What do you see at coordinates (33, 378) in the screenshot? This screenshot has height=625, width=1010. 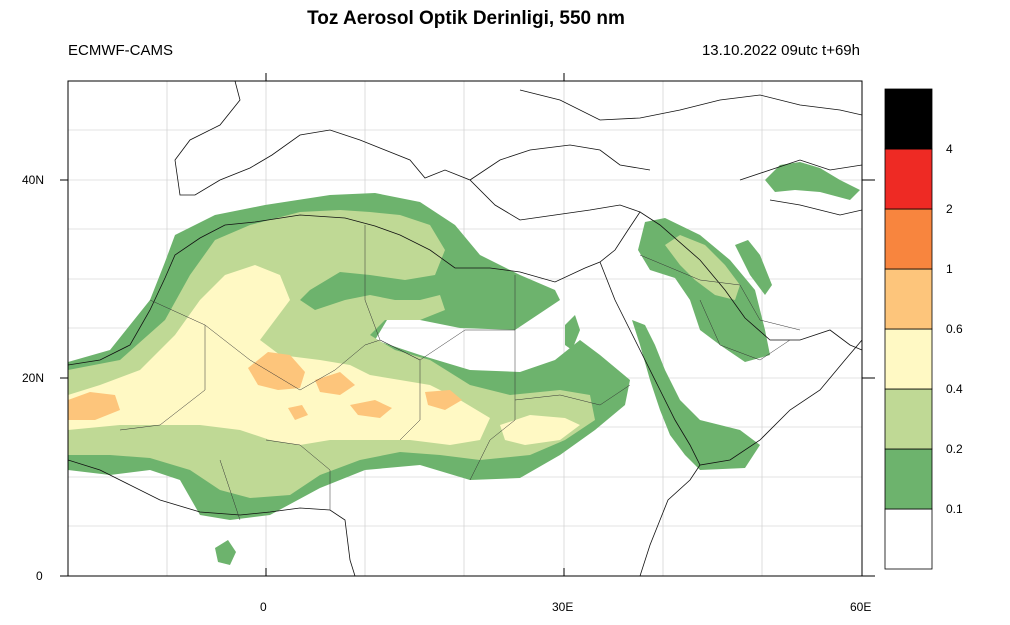 I see `lat-tick-label: 20N` at bounding box center [33, 378].